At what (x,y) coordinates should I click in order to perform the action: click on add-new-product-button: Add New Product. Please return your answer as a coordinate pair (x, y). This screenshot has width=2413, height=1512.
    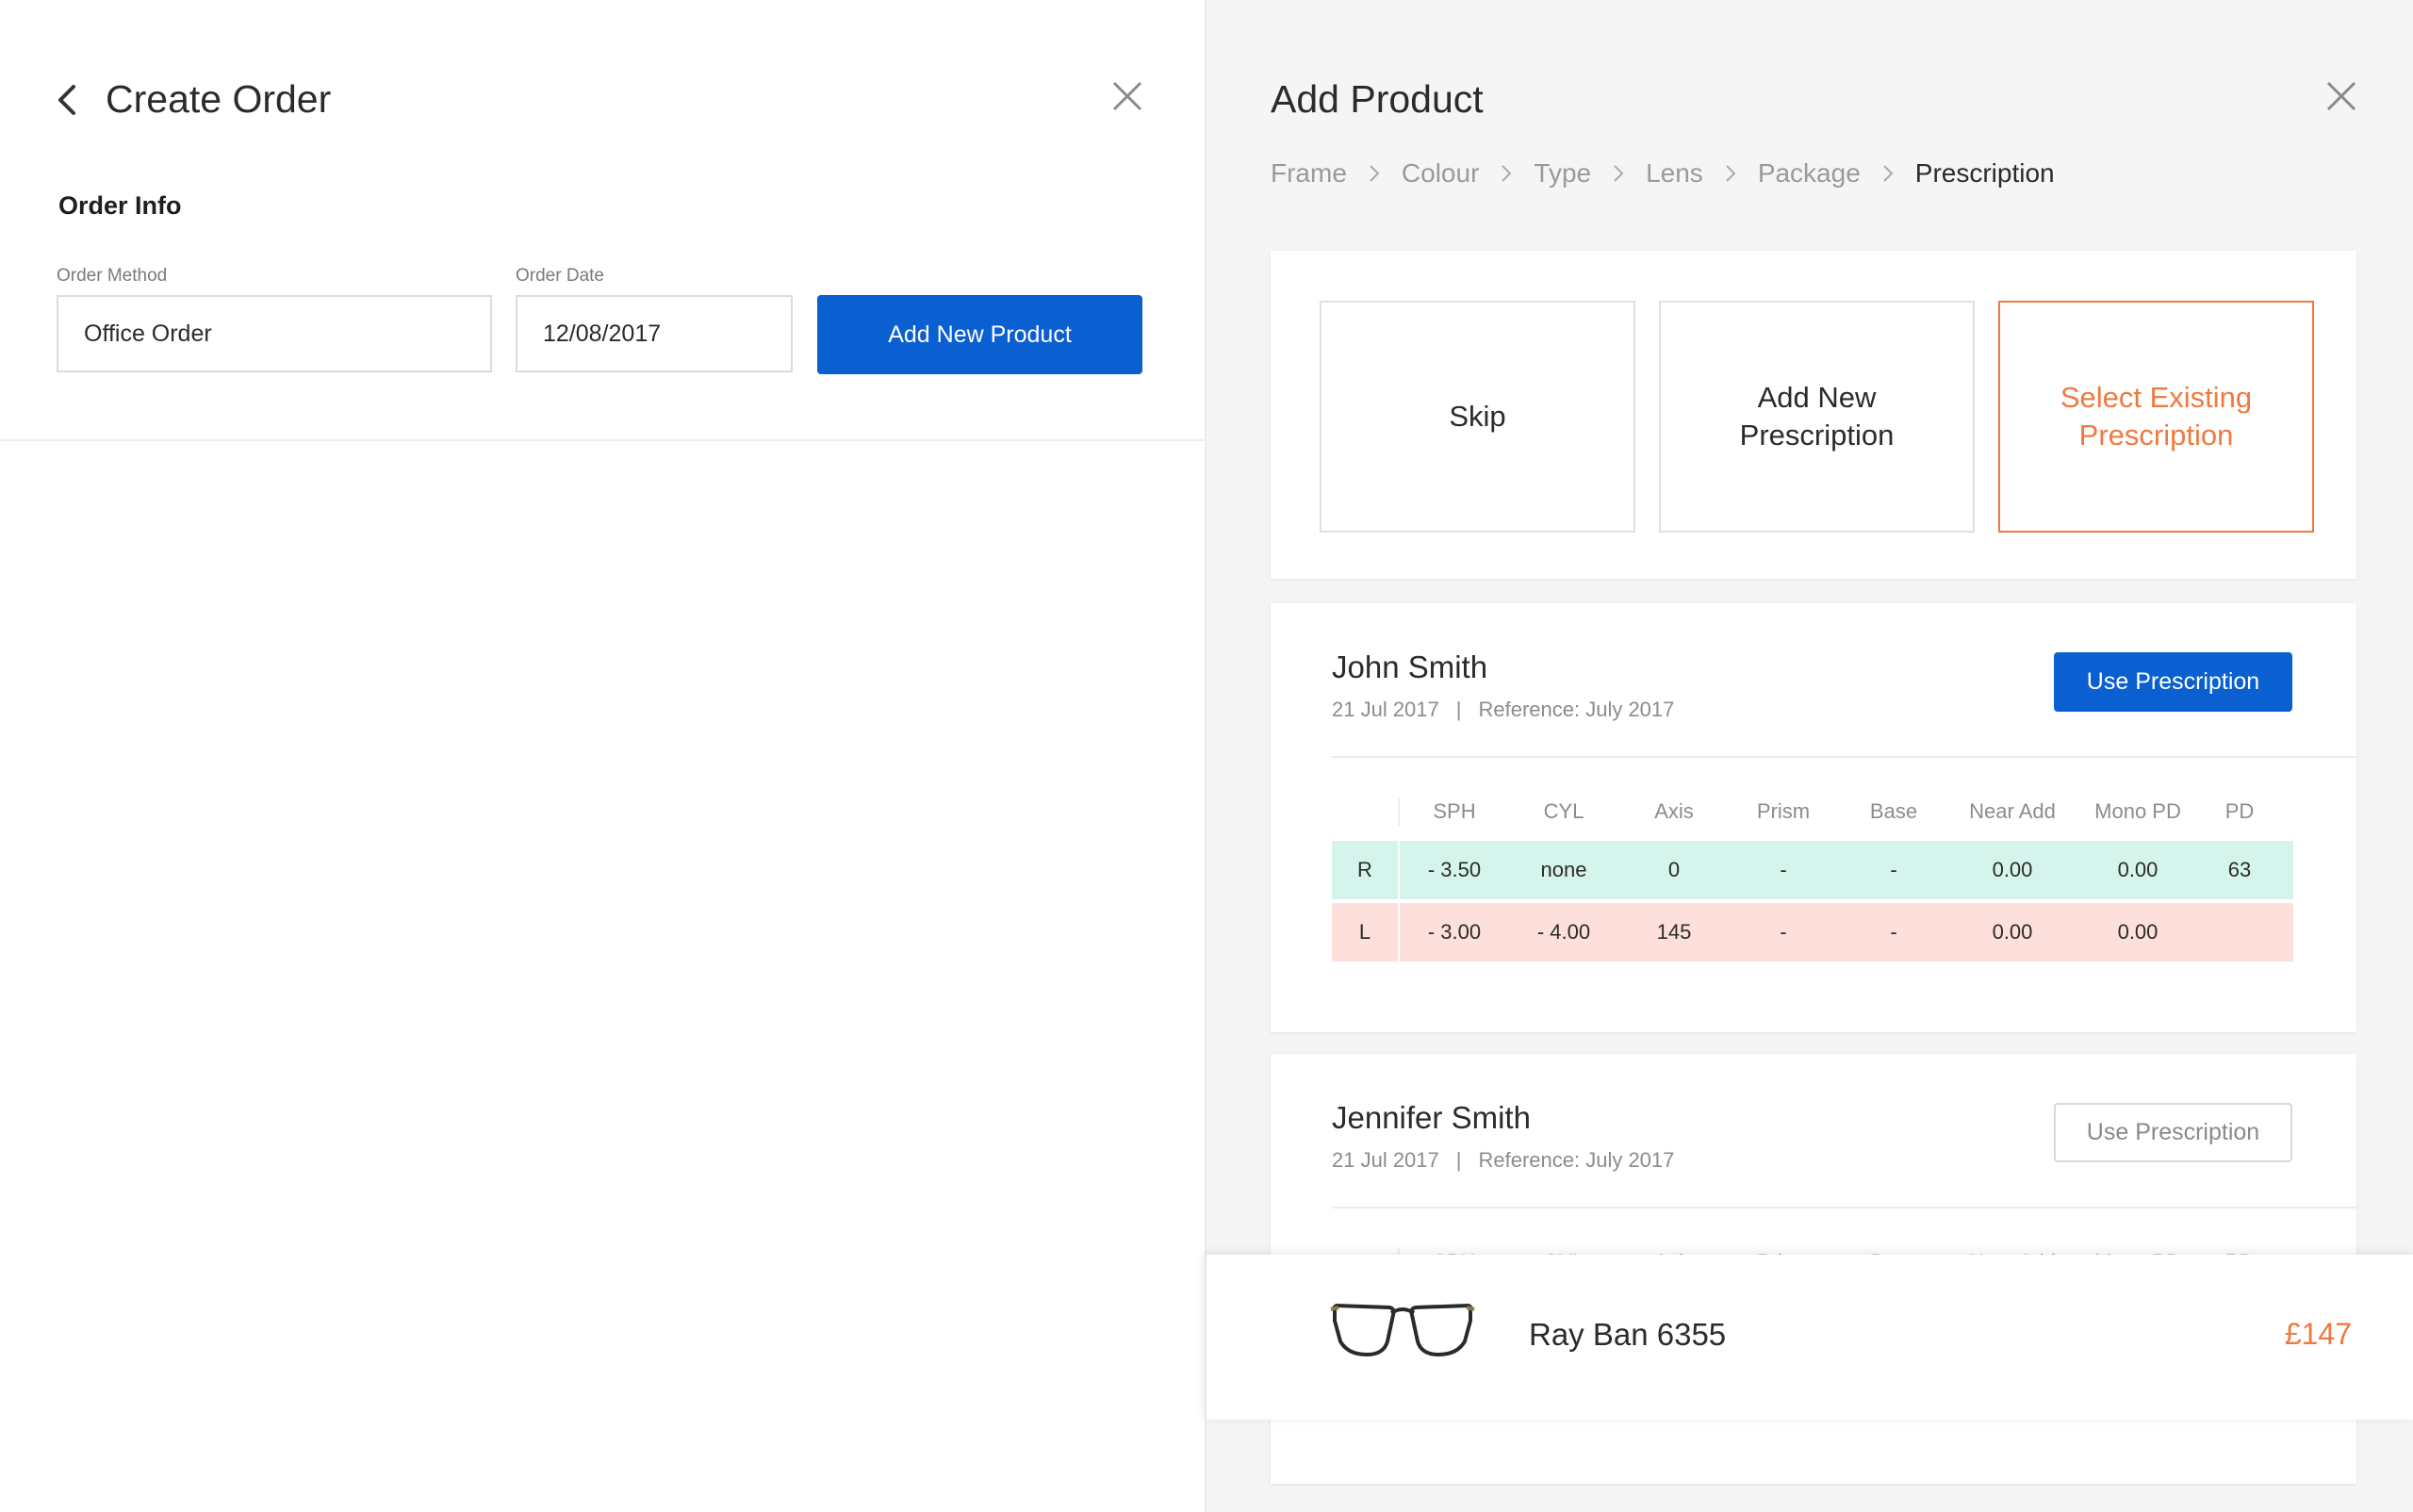
    Looking at the image, I should click on (980, 335).